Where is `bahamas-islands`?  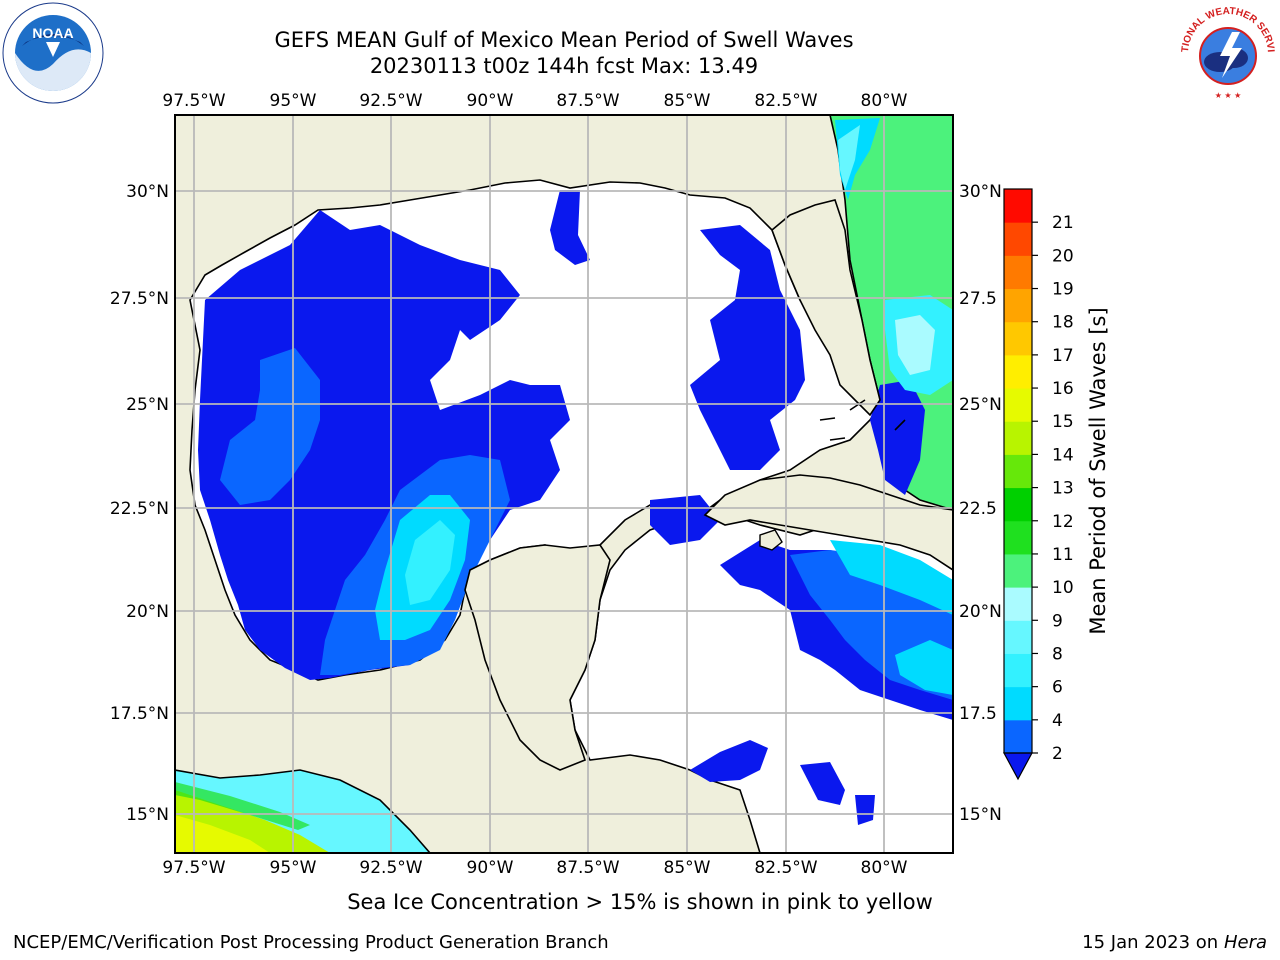
bahamas-islands is located at coordinates (862, 420).